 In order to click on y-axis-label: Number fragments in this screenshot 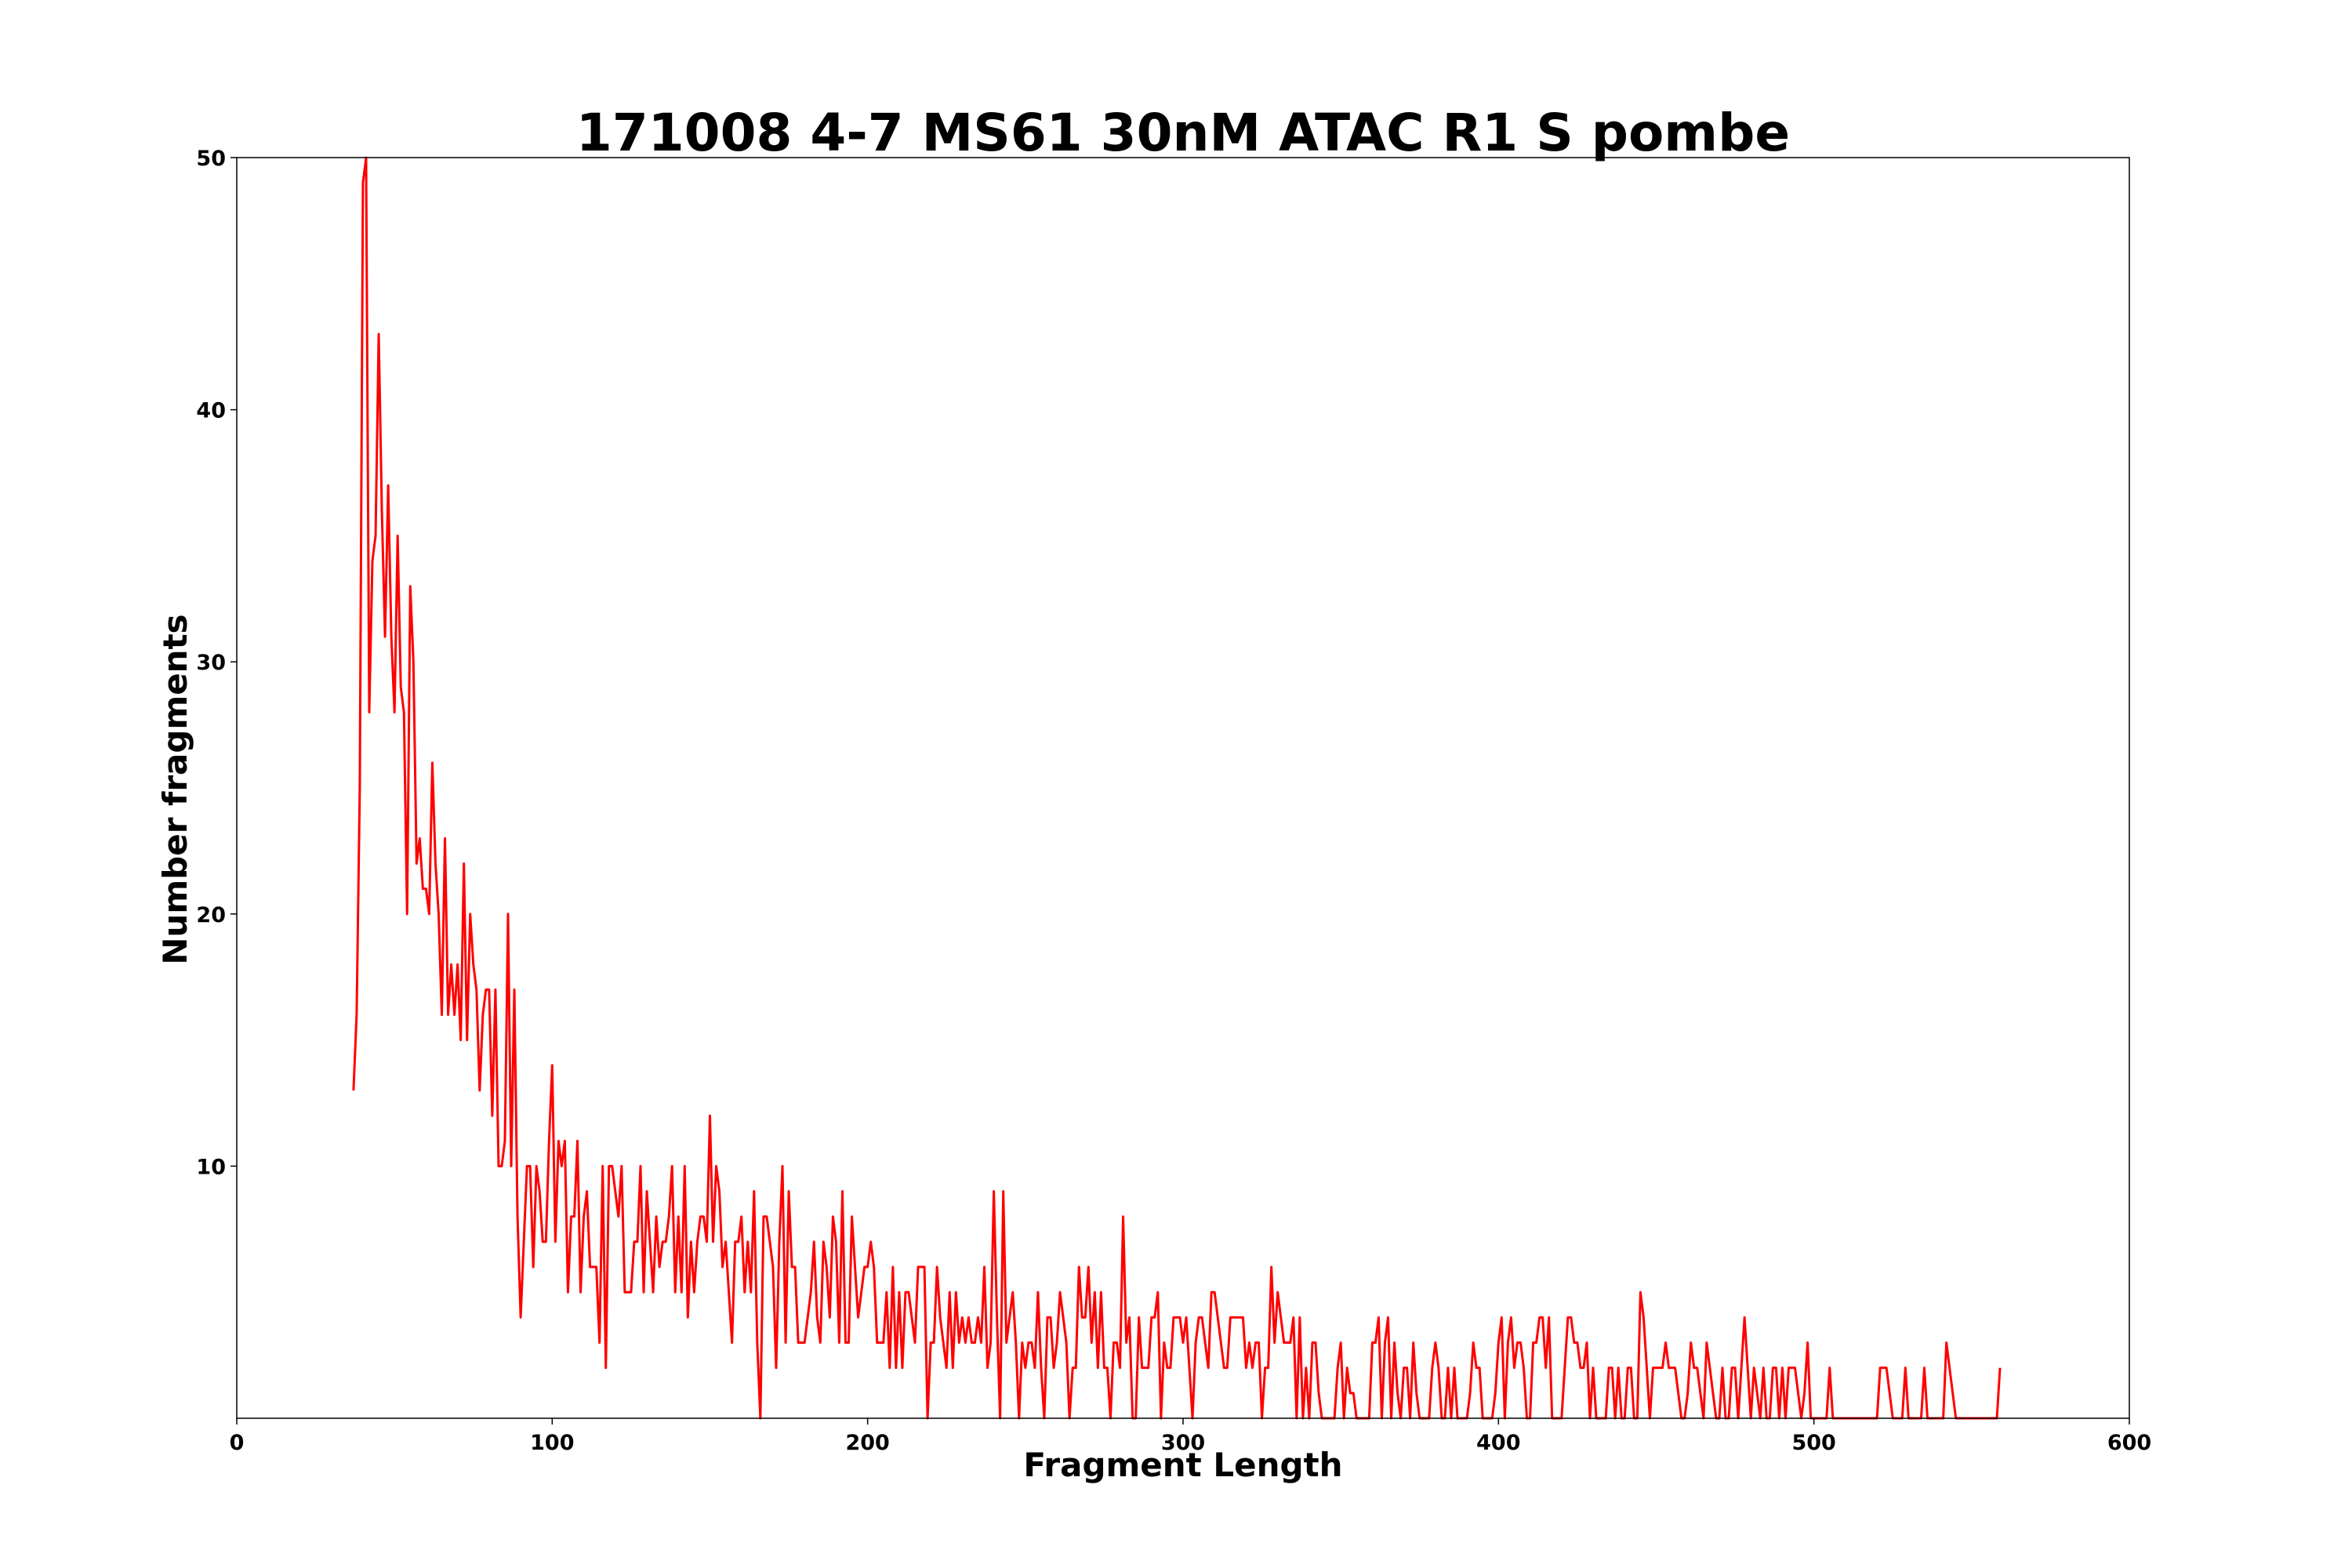, I will do `click(175, 789)`.